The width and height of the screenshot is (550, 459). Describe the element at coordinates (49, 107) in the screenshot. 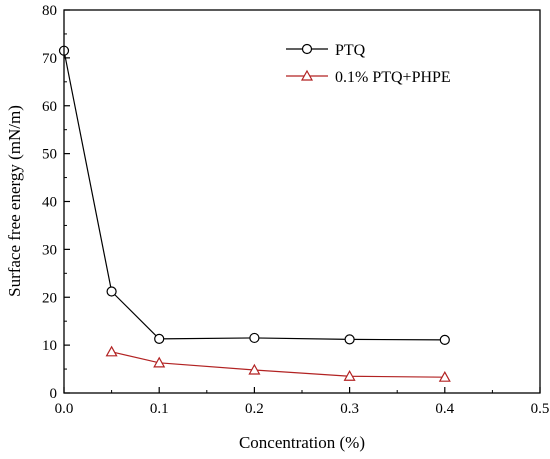

I see `y-tick-label: 60` at that location.